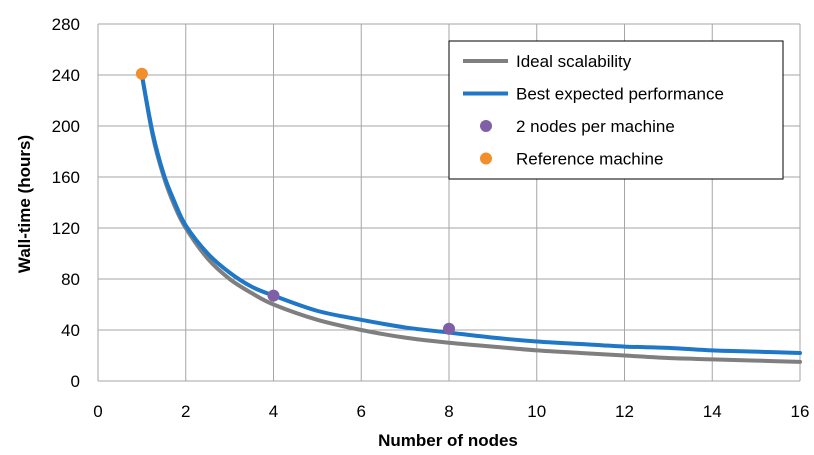  Describe the element at coordinates (75, 381) in the screenshot. I see `y-tick-label: 0` at that location.